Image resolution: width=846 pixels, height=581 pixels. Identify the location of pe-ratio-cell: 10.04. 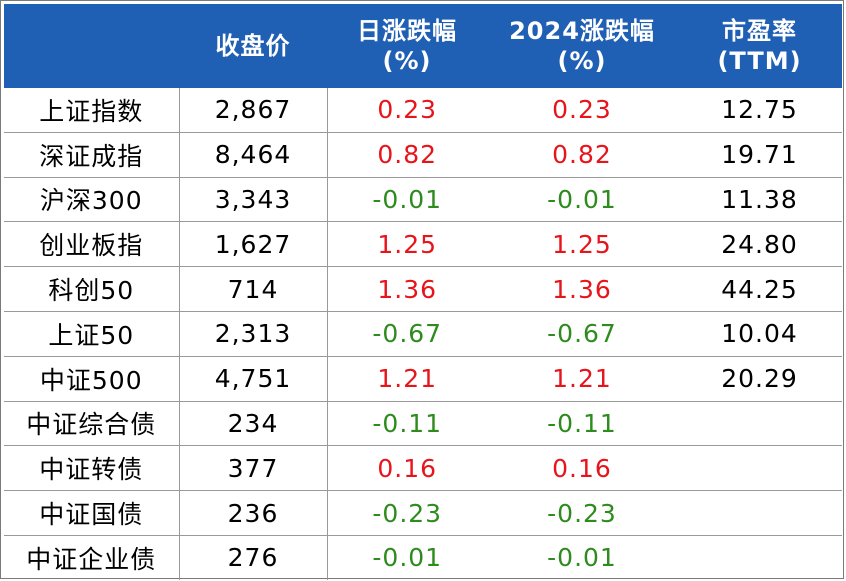
(759, 334).